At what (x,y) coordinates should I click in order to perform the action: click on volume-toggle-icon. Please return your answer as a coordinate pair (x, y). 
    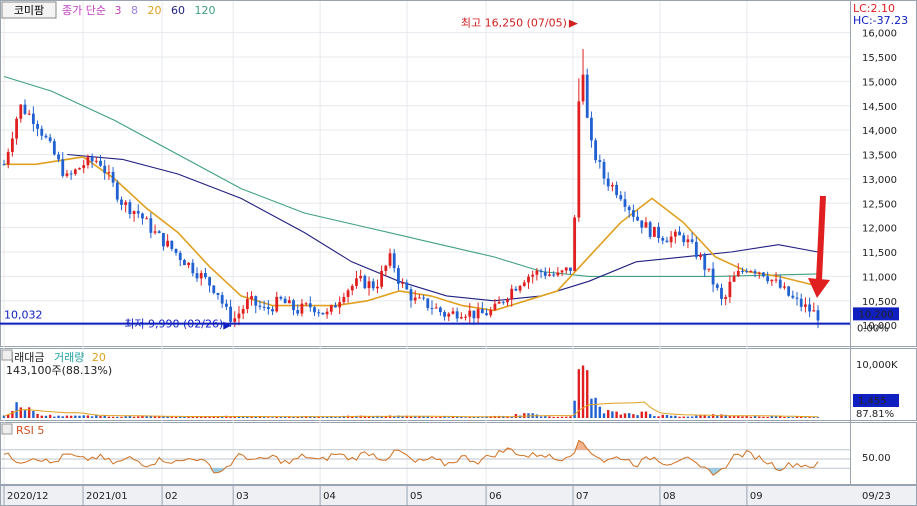
    Looking at the image, I should click on (7, 355).